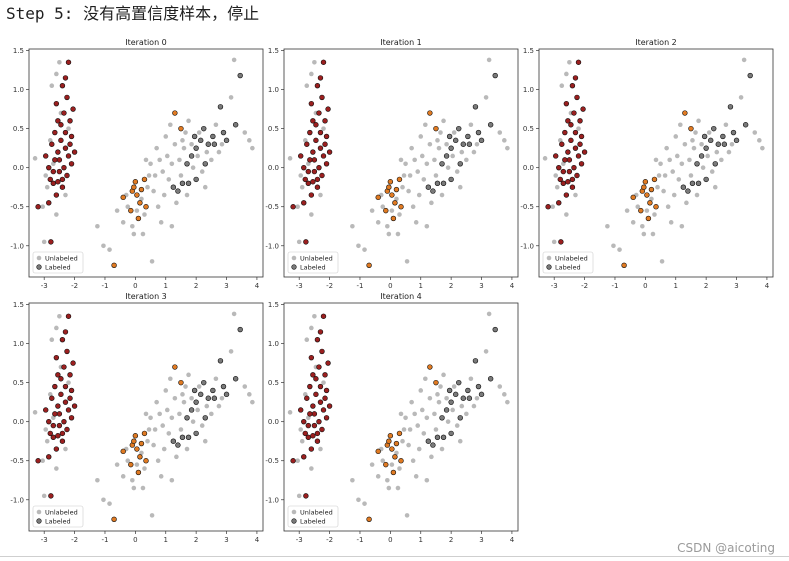 The width and height of the screenshot is (789, 561). I want to click on y-tick-label: 0.5, so click(273, 383).